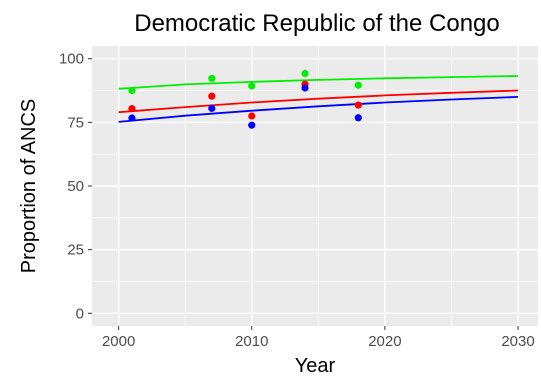 The height and width of the screenshot is (379, 541). What do you see at coordinates (315, 366) in the screenshot?
I see `x-axis-title: Year` at bounding box center [315, 366].